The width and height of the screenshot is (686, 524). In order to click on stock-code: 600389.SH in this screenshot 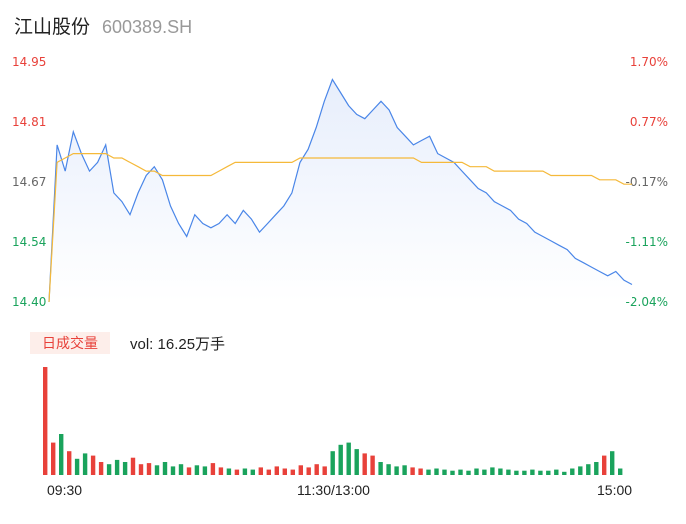, I will do `click(147, 27)`.